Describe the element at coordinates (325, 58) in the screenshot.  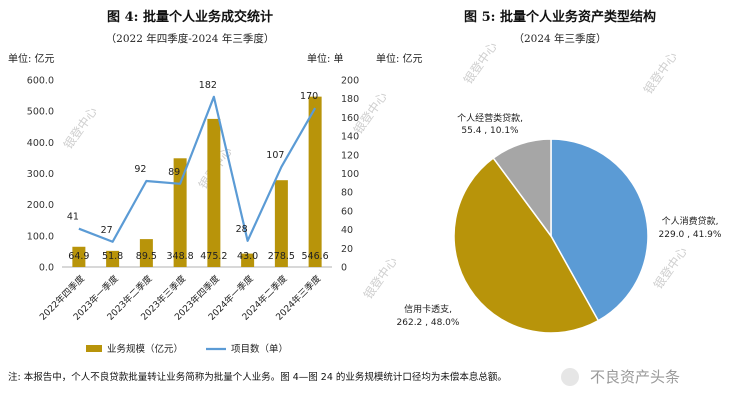
I see `right-axis-unit: 单位: 单` at that location.